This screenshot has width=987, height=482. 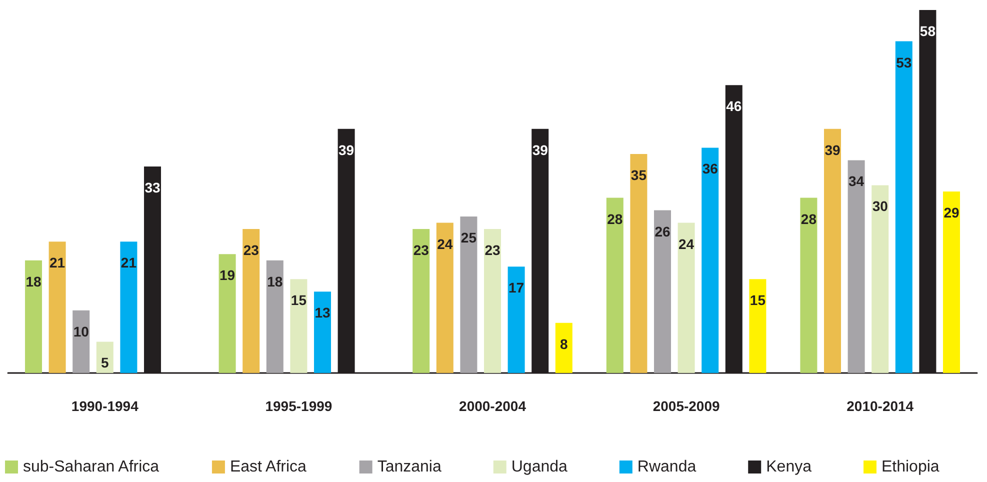 I want to click on data-label: 26, so click(x=662, y=231).